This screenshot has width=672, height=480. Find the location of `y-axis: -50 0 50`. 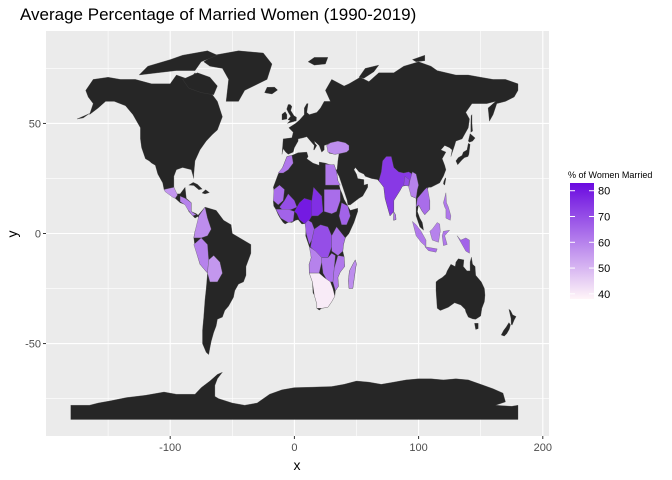

y-axis: -50 0 50 is located at coordinates (35, 234).